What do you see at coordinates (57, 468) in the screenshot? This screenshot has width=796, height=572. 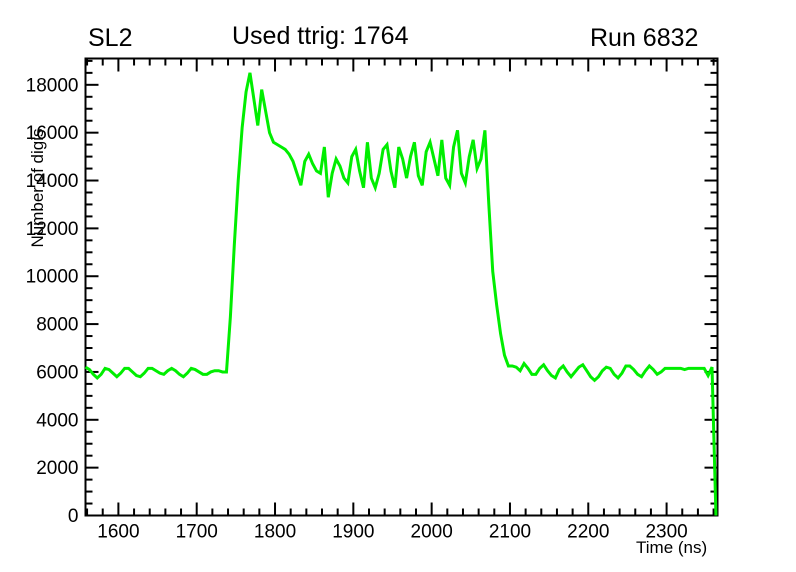 I see `y-tick-label: 2000` at bounding box center [57, 468].